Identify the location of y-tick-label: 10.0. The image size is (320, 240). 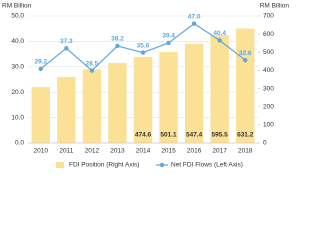
(17, 117).